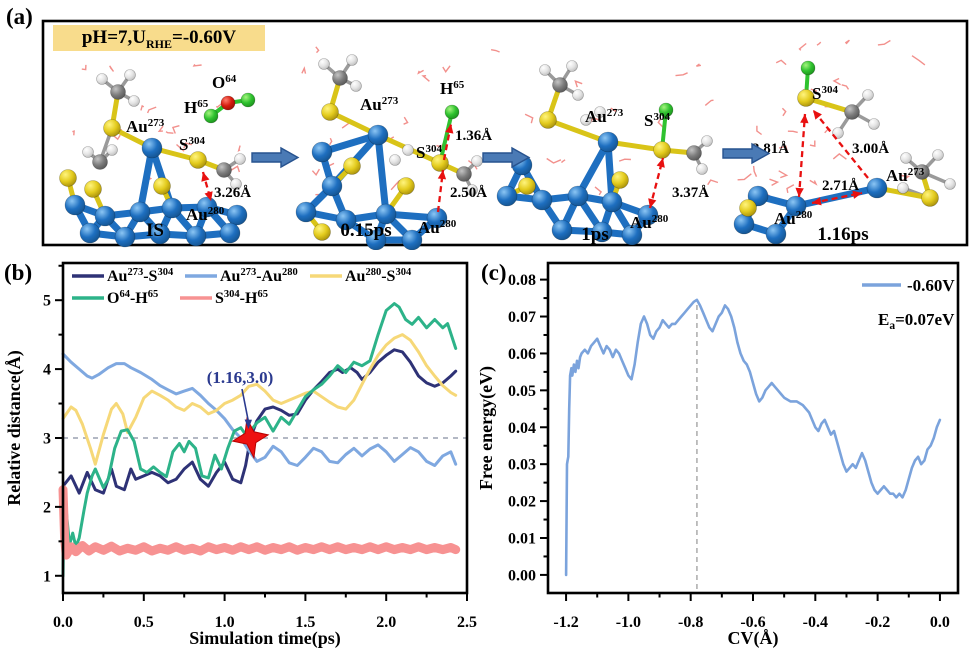 The image size is (975, 648). What do you see at coordinates (378, 276) in the screenshot?
I see `svg-text: Au280​-S304​` at bounding box center [378, 276].